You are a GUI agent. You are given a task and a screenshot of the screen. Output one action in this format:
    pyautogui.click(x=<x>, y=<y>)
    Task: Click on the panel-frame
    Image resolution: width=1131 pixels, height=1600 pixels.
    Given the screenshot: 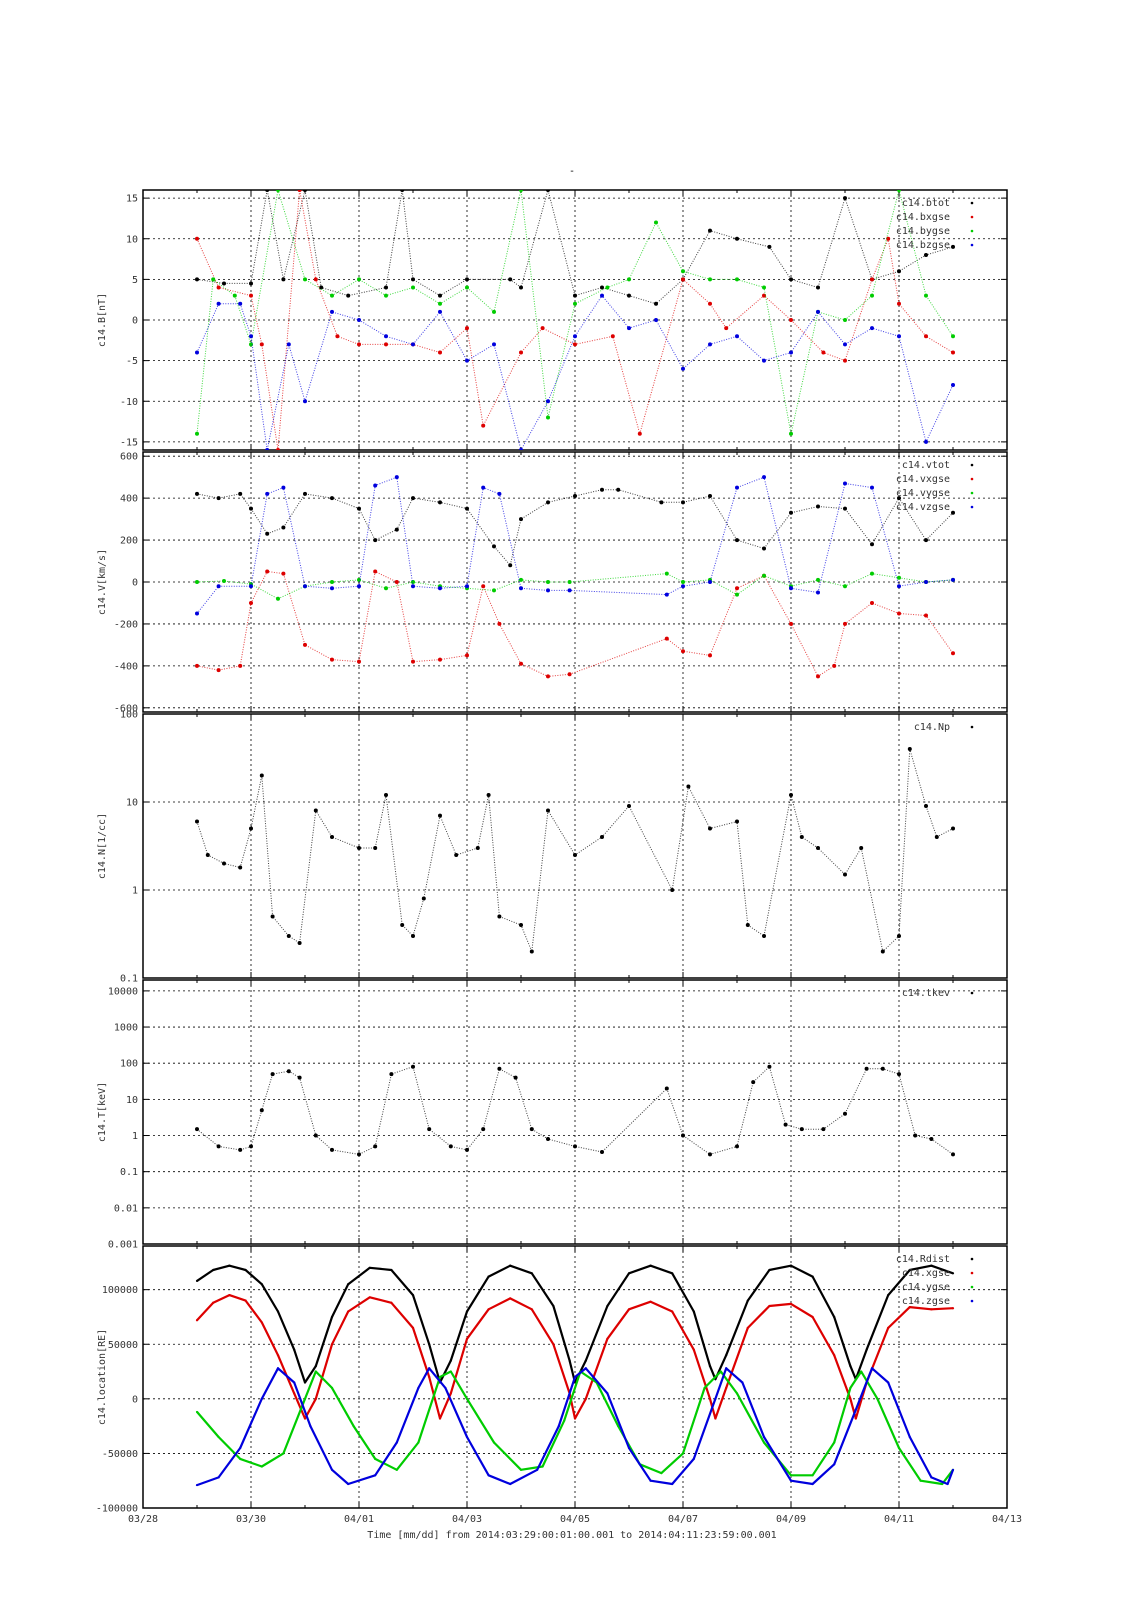 What is the action you would take?
    pyautogui.click(x=575, y=846)
    